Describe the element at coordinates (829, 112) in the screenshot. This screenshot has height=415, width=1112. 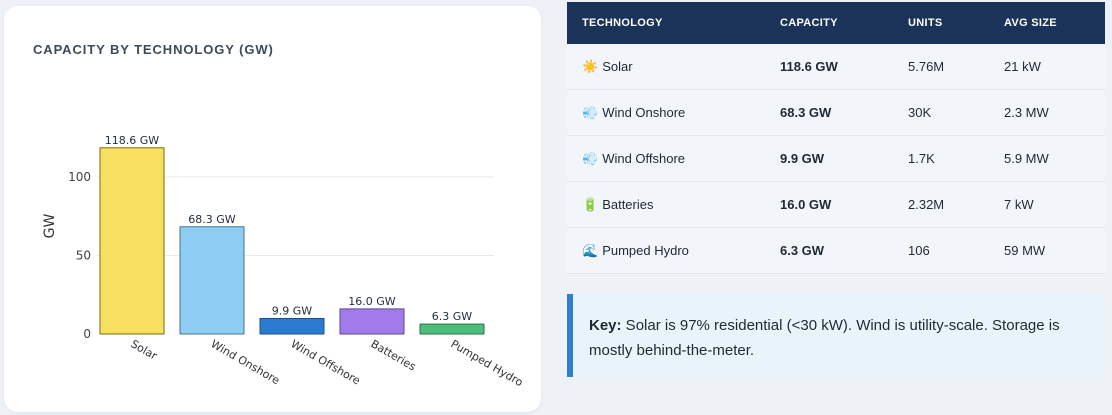
I see `cell-capacity: 68.3 GW` at that location.